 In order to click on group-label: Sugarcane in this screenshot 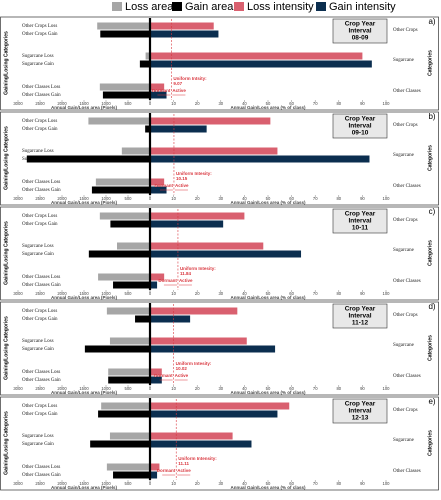, I will do `click(404, 60)`.